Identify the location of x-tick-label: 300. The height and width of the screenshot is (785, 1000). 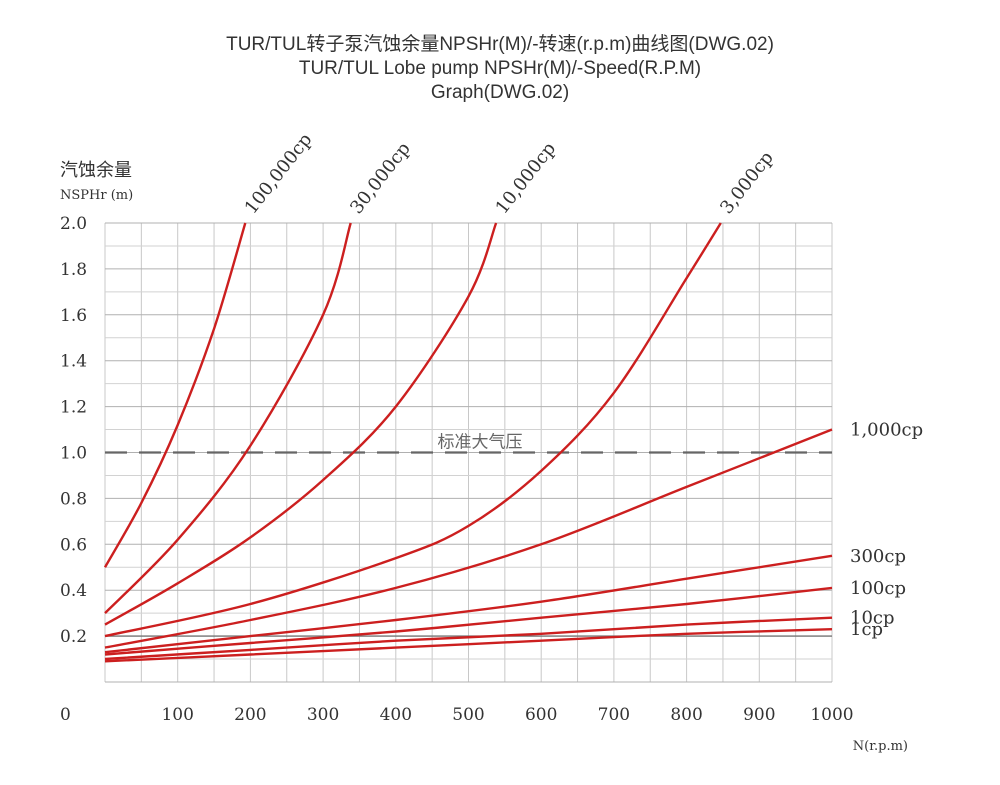
(323, 715).